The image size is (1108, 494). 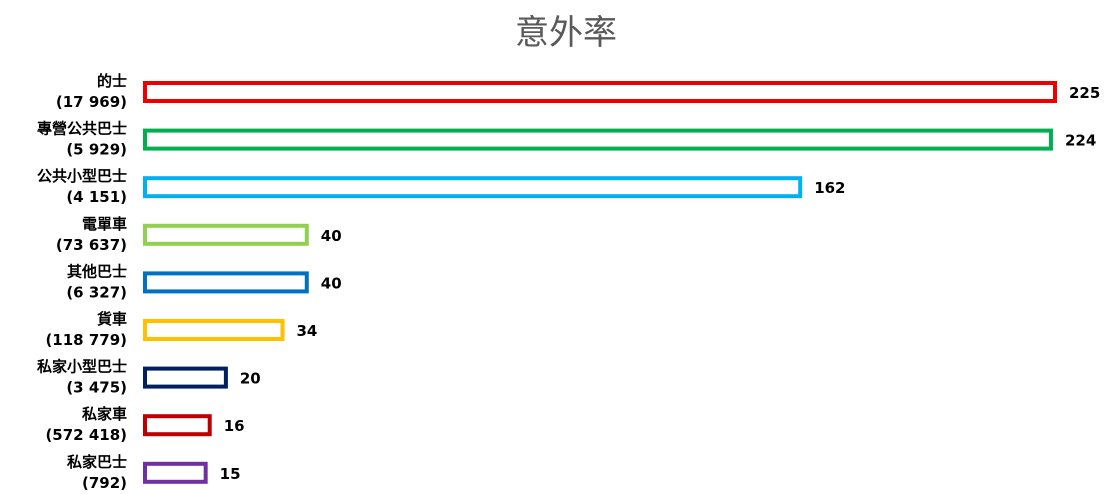 What do you see at coordinates (230, 474) in the screenshot?
I see `value-label-9: 15` at bounding box center [230, 474].